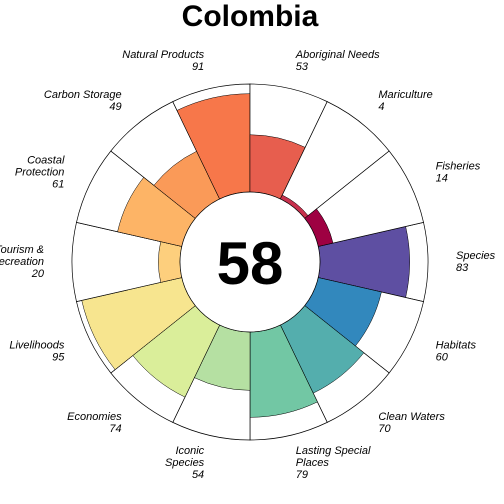  I want to click on value-label-livelihoods: 95, so click(58, 357).